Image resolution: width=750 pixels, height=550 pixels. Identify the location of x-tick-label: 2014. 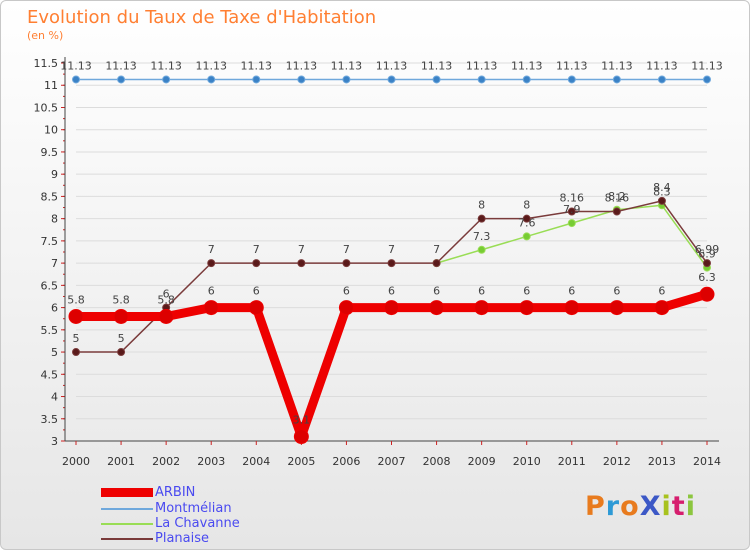
(707, 461).